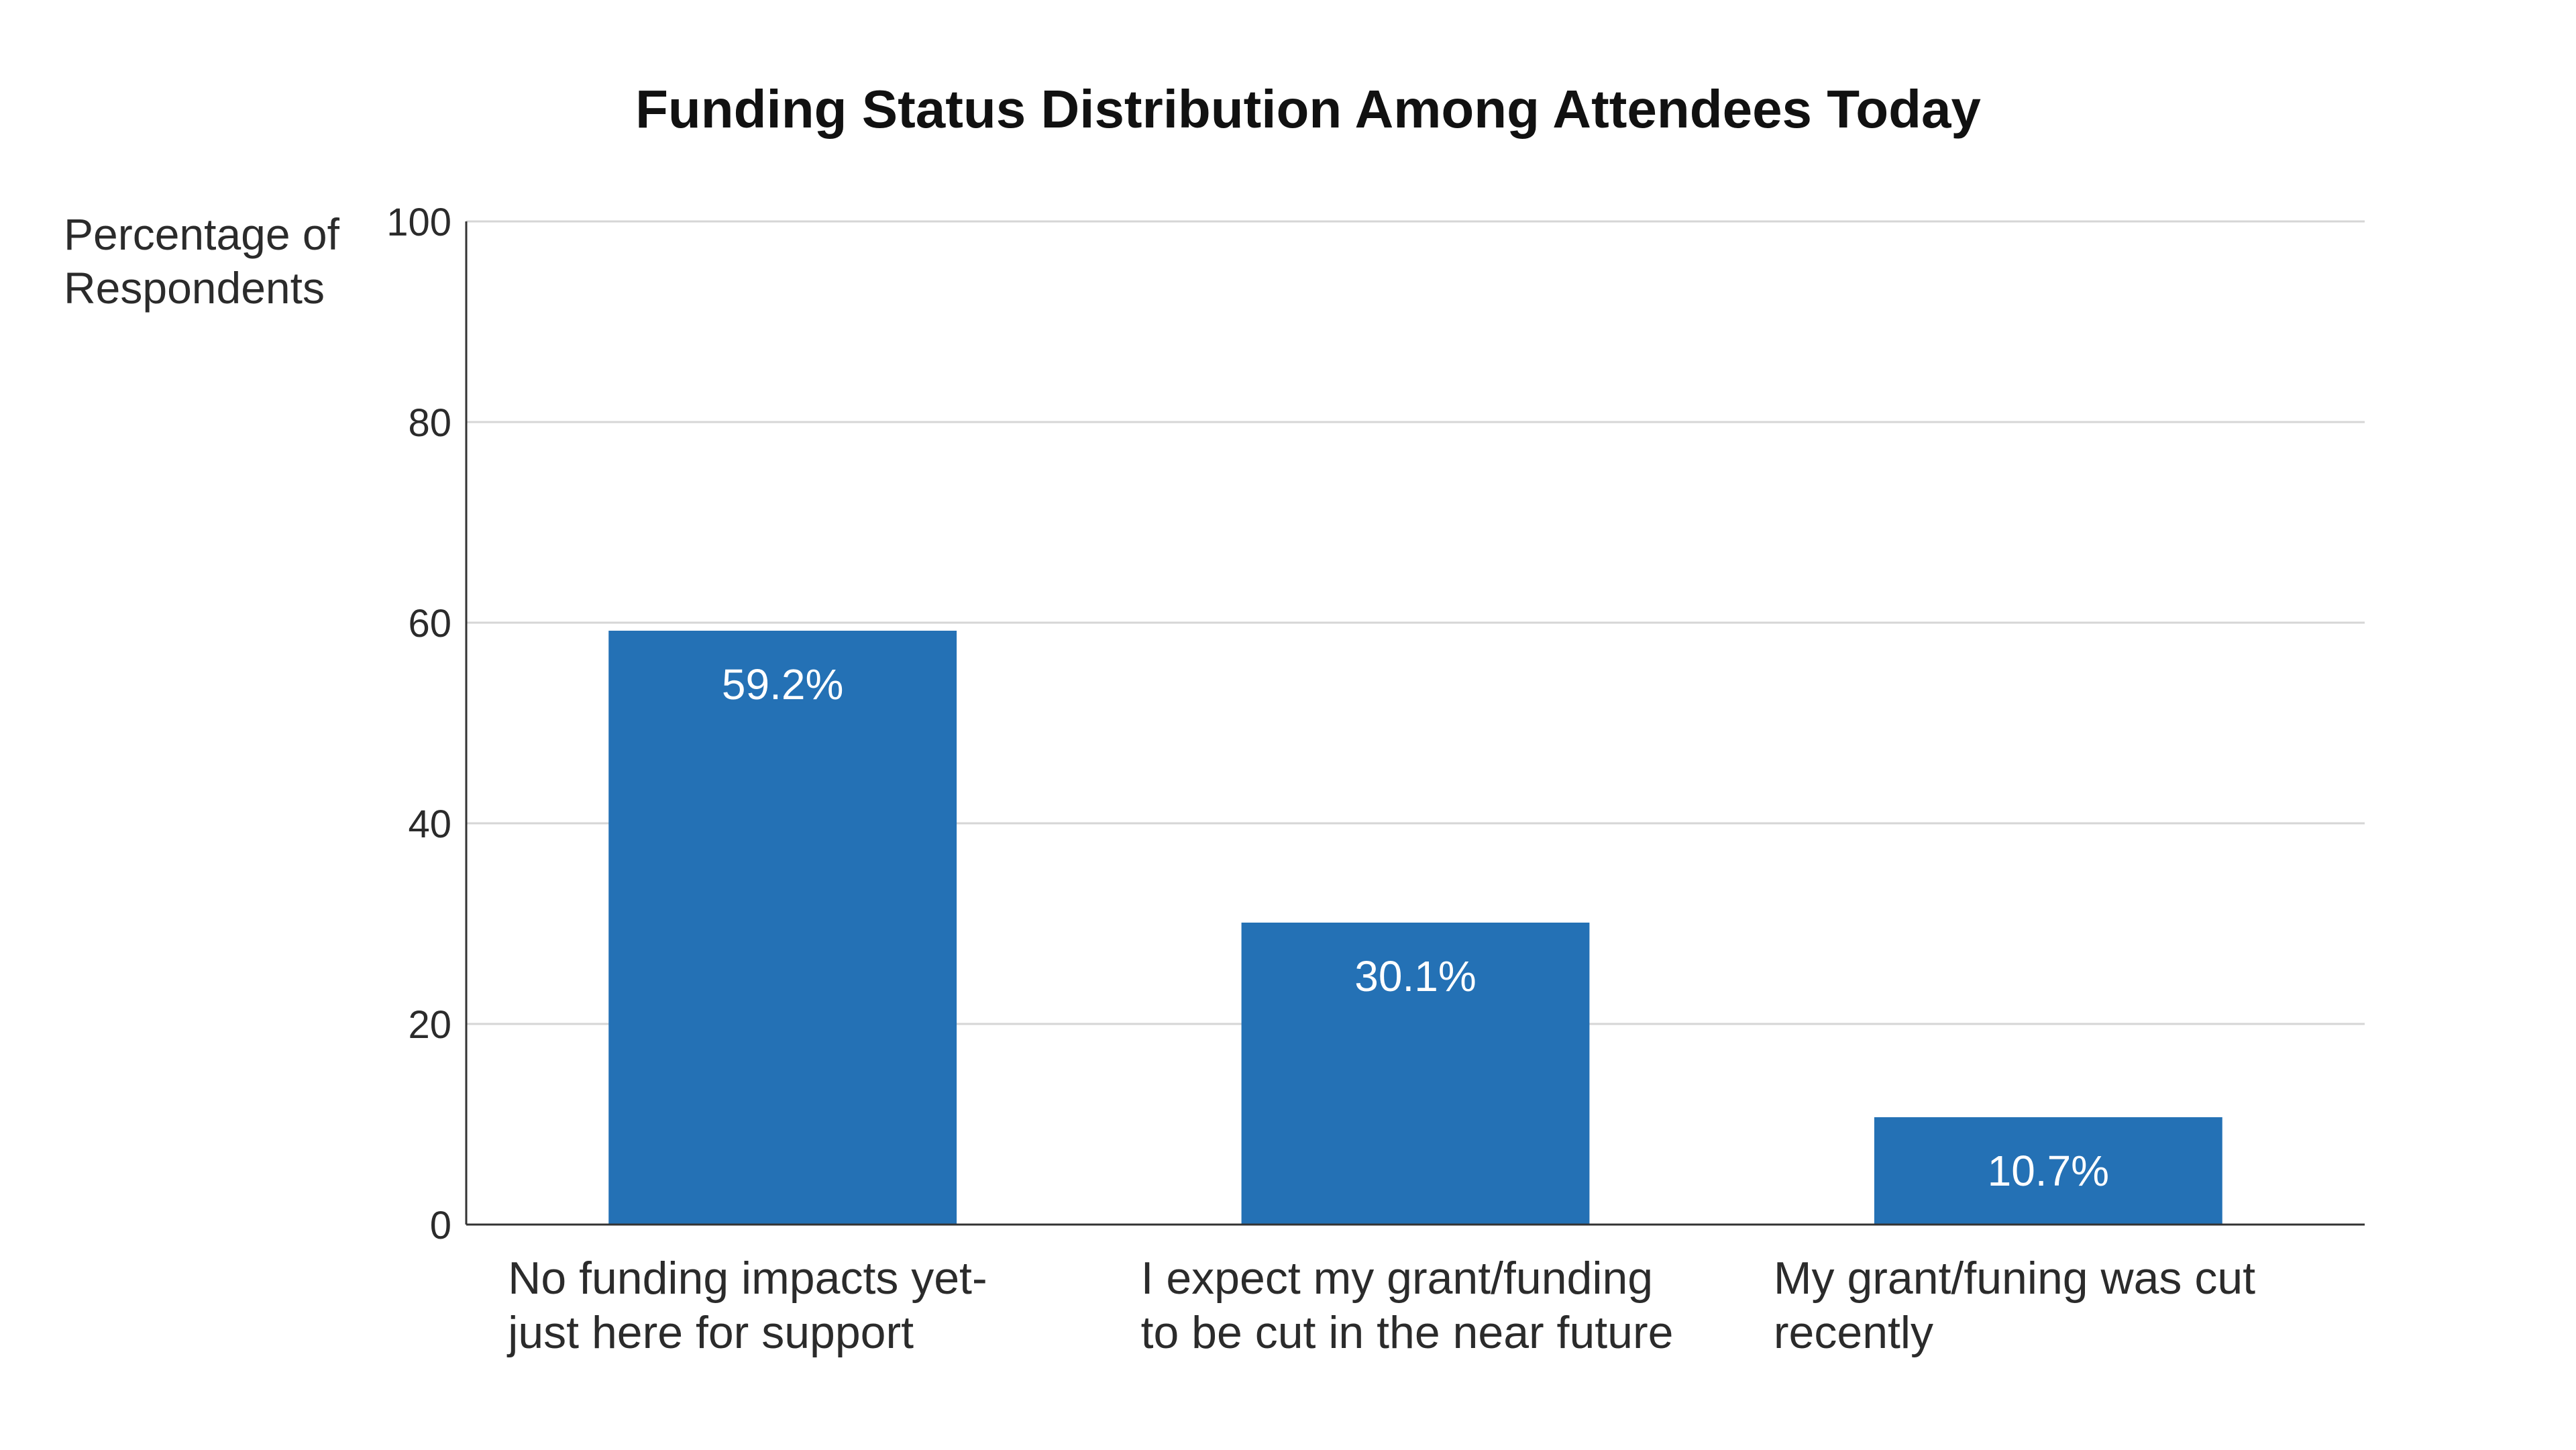 The width and height of the screenshot is (2576, 1450). Describe the element at coordinates (1397, 1278) in the screenshot. I see `x-category-label: I expect my grant/funding` at that location.